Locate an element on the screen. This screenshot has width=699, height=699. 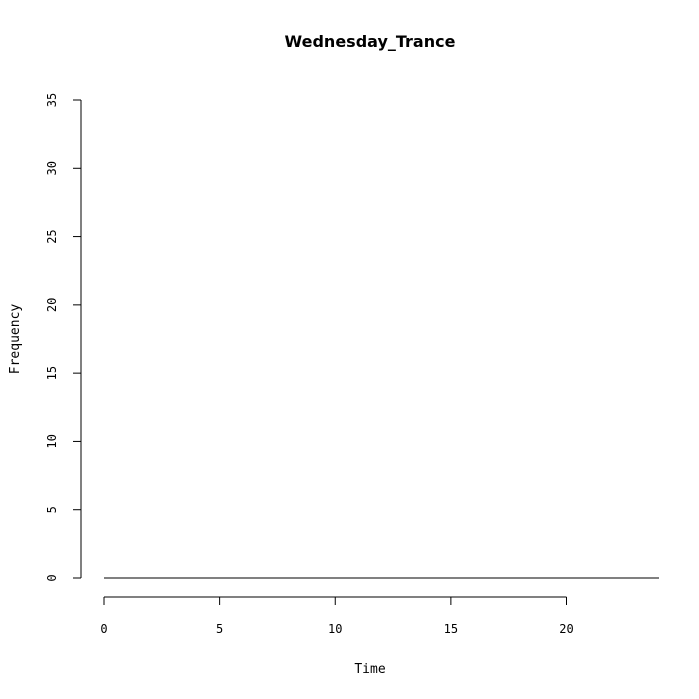
x-tick-label: 20 is located at coordinates (566, 629).